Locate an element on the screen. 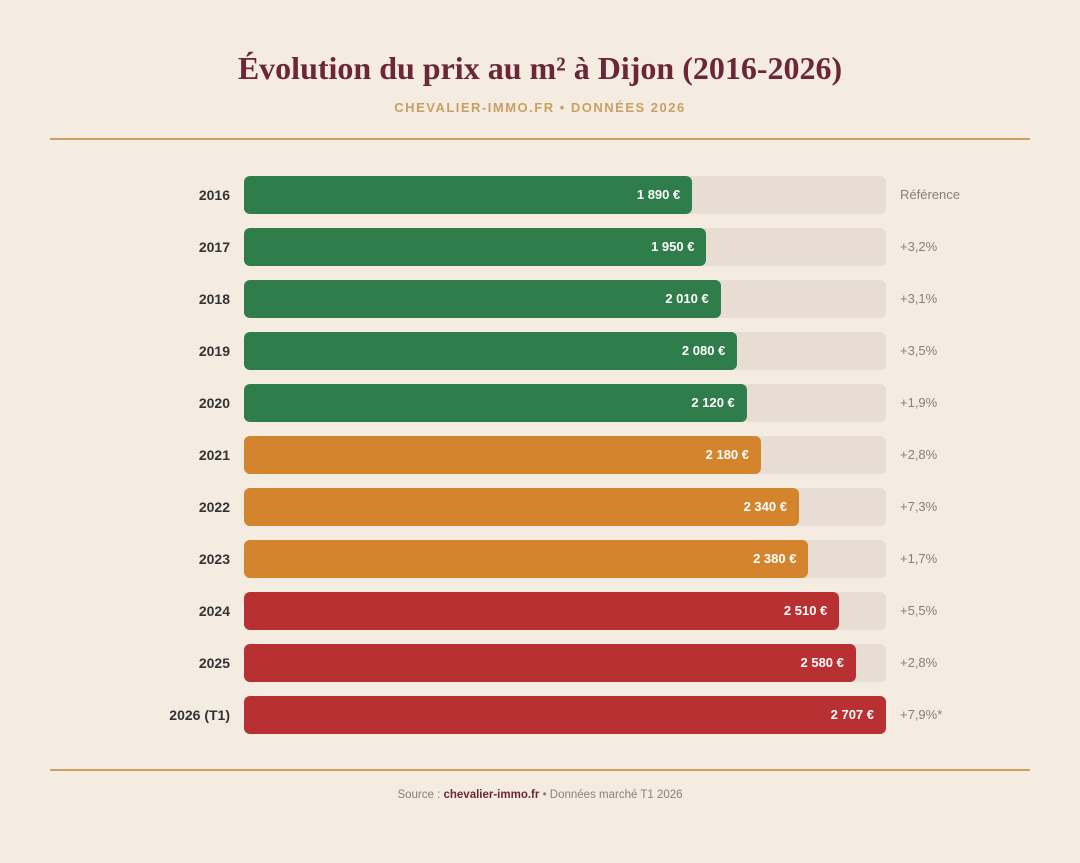  category-label: 2022 is located at coordinates (214, 507).